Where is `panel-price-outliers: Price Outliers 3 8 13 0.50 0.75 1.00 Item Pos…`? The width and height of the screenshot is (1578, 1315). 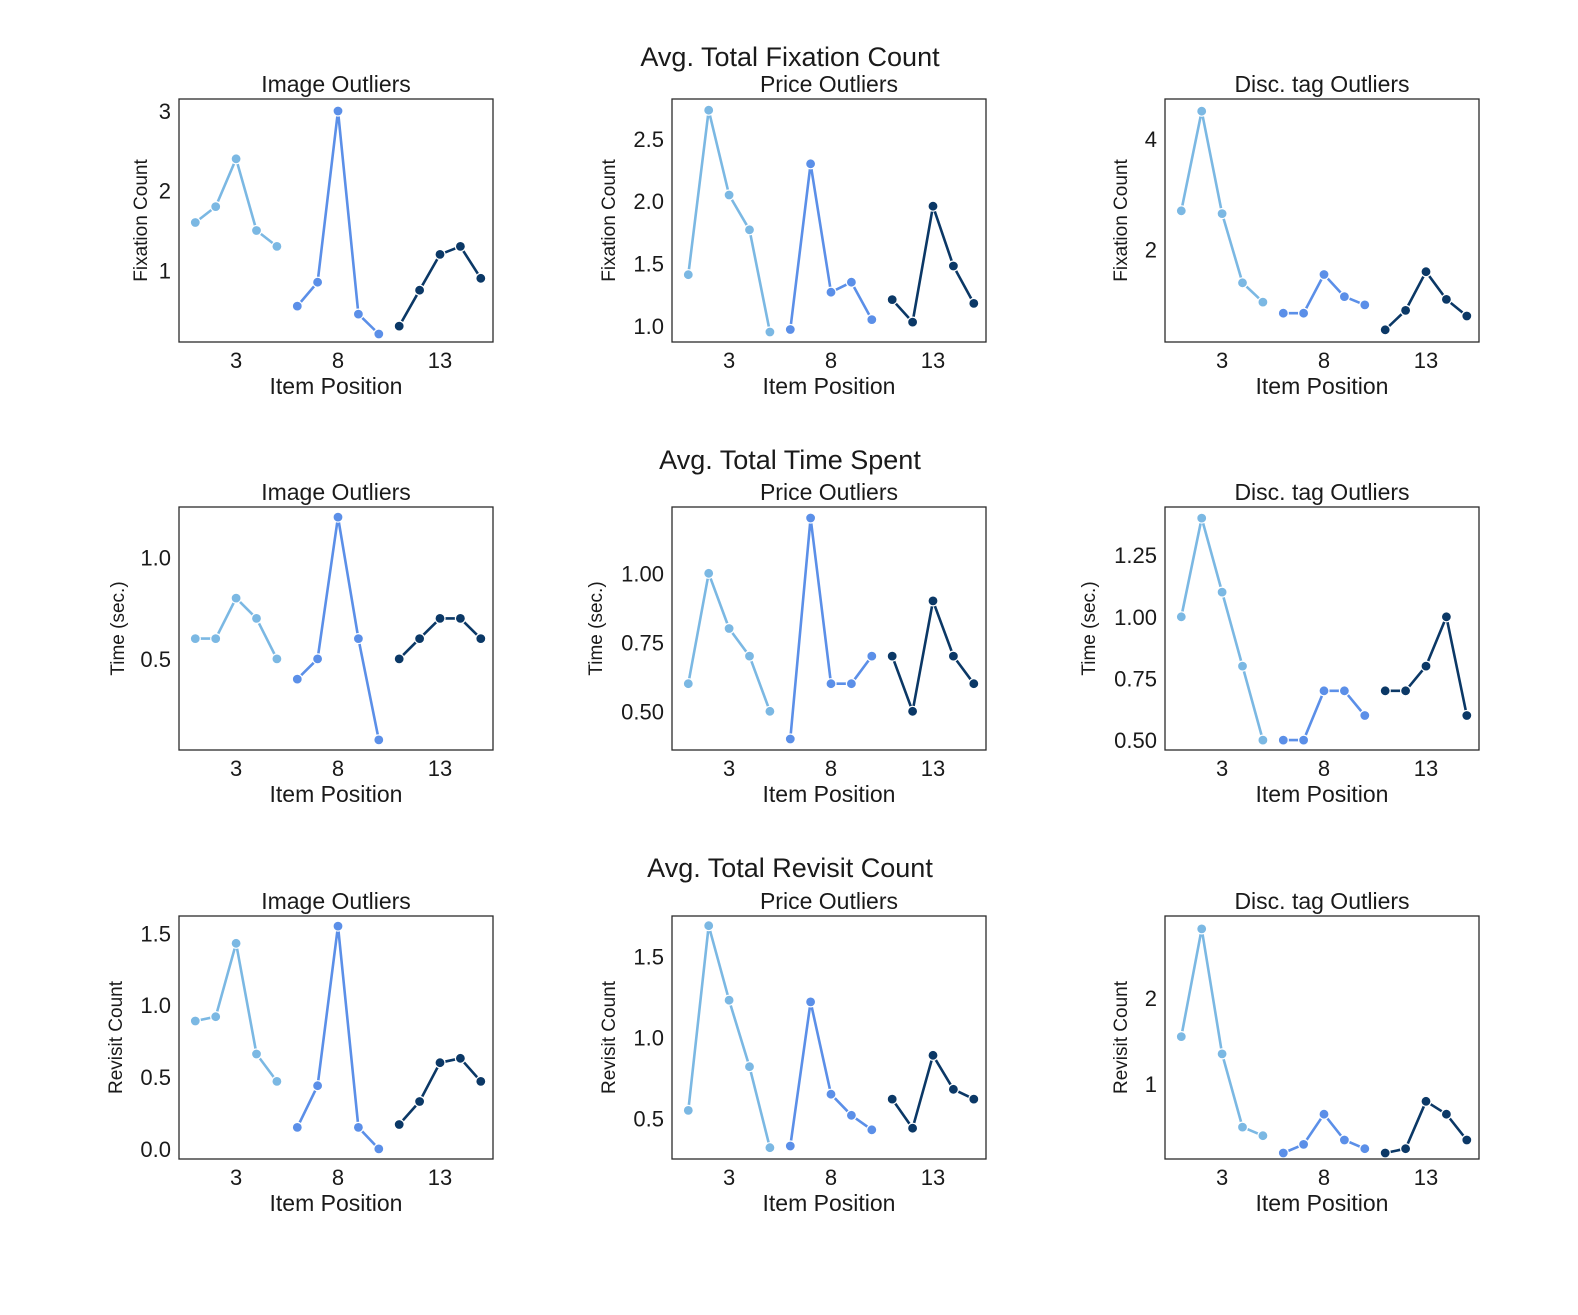
panel-price-outliers: Price Outliers 3 8 13 0.50 0.75 1.00 Item Pos… is located at coordinates (786, 643).